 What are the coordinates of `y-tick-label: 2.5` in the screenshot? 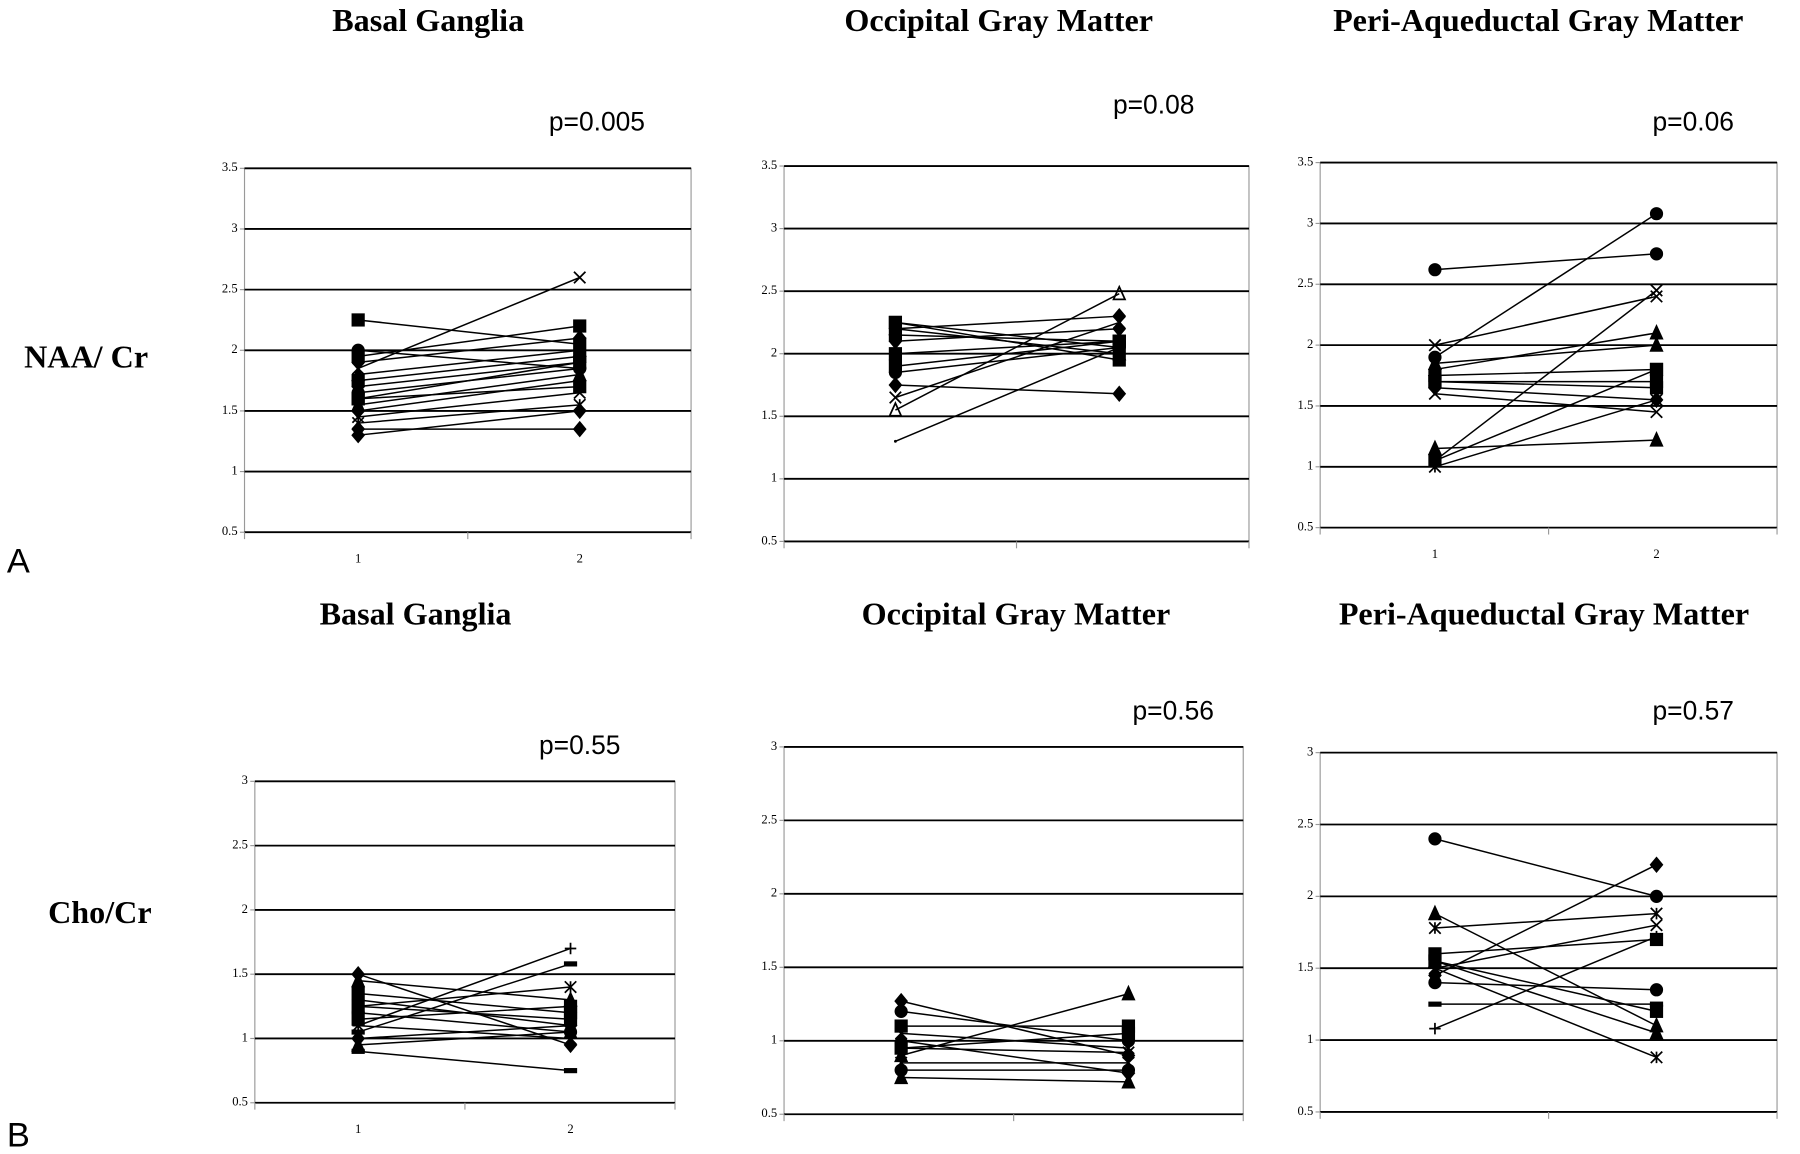 It's located at (1305, 823).